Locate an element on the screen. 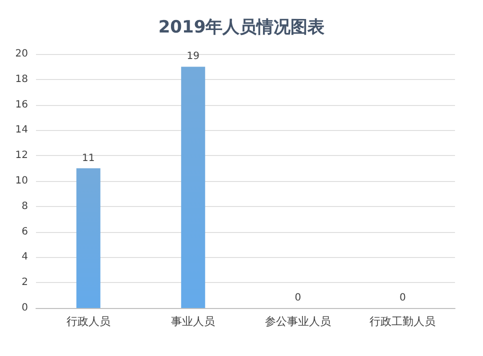  y-tick-label: 2 is located at coordinates (25, 282).